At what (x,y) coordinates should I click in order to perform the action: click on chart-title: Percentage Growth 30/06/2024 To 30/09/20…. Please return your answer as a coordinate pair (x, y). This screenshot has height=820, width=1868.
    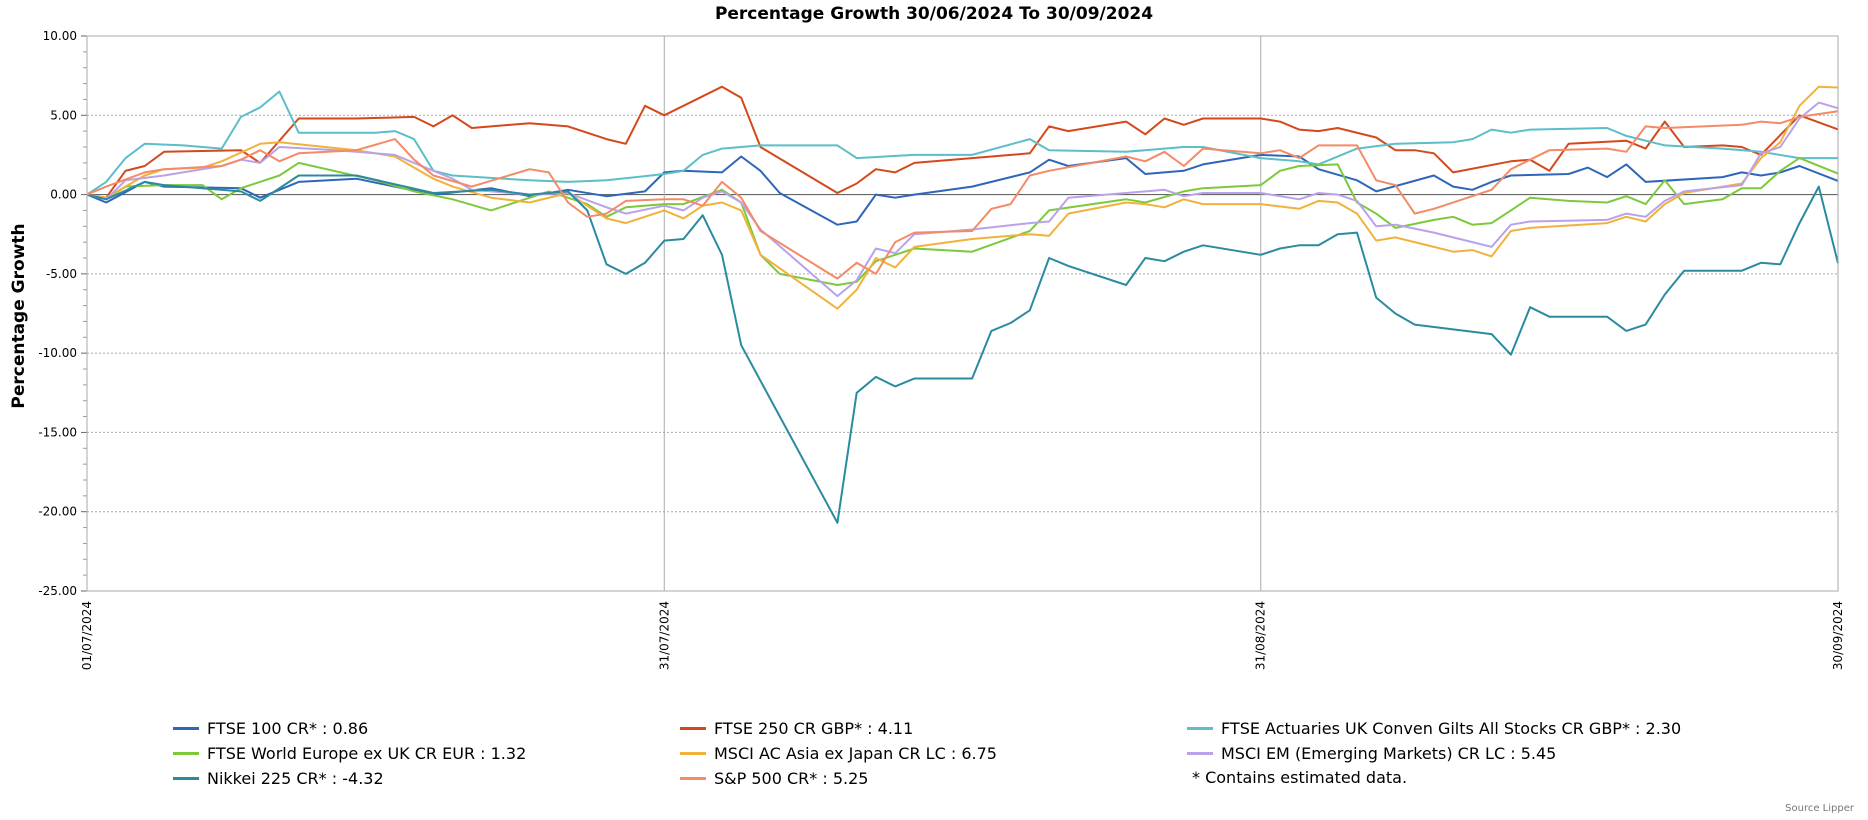
    Looking at the image, I should click on (934, 14).